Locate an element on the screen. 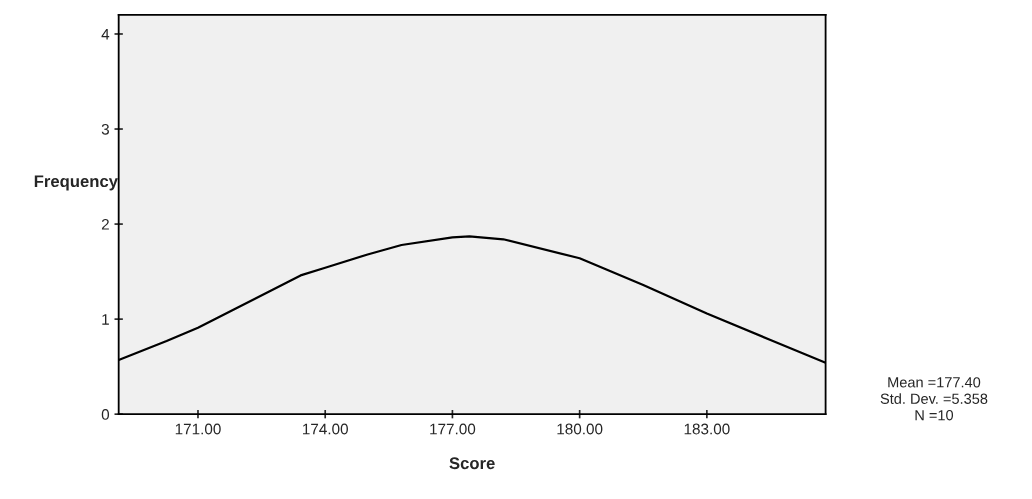  y-tick-label: 1 is located at coordinates (105, 319).